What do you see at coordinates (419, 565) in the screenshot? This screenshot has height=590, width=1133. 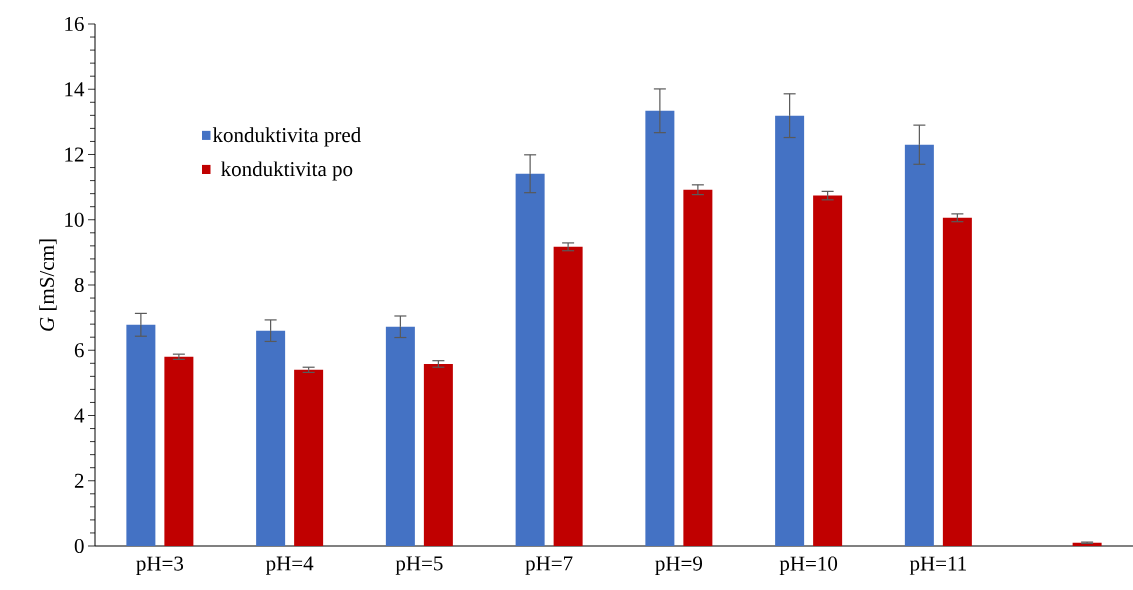 I see `x-tick-label: pH=5` at bounding box center [419, 565].